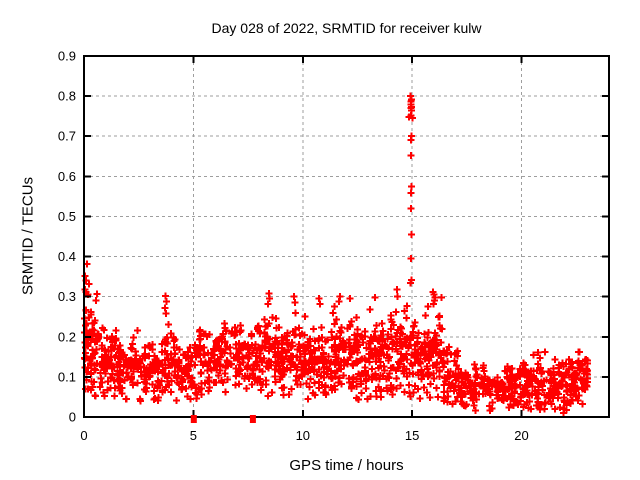 The height and width of the screenshot is (480, 640). What do you see at coordinates (67, 96) in the screenshot?
I see `y-tick-label: 0.8` at bounding box center [67, 96].